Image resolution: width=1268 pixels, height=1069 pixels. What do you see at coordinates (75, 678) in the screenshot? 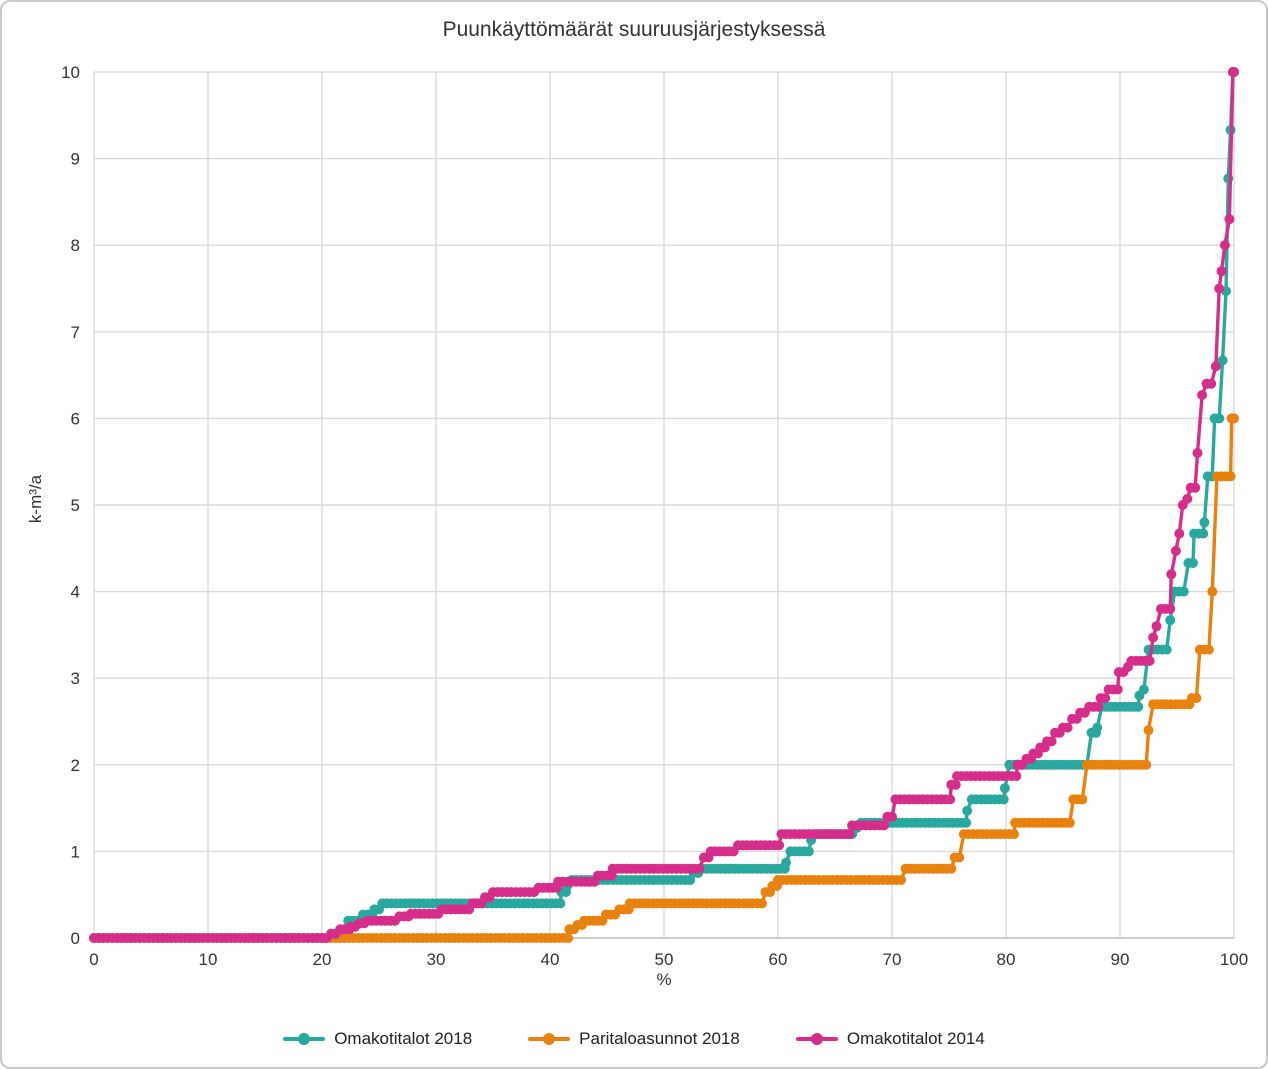
I see `svg-text: 3` at bounding box center [75, 678].